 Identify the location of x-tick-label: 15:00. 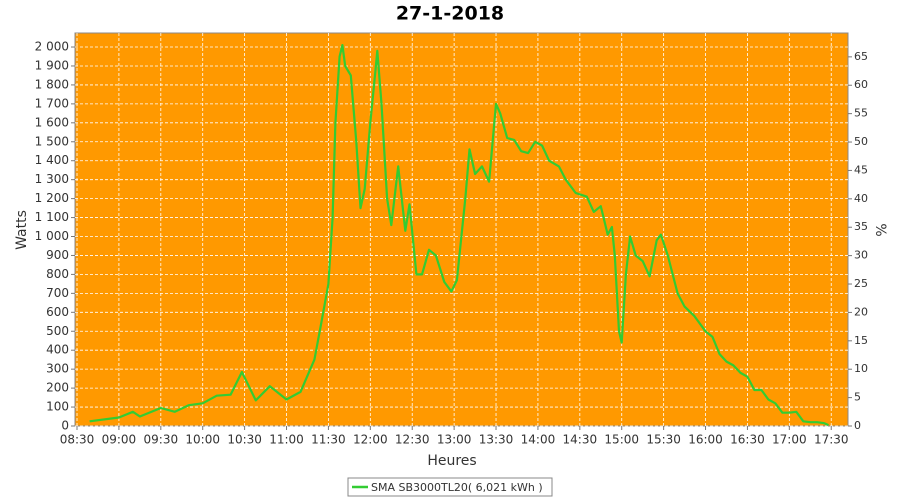
(621, 440).